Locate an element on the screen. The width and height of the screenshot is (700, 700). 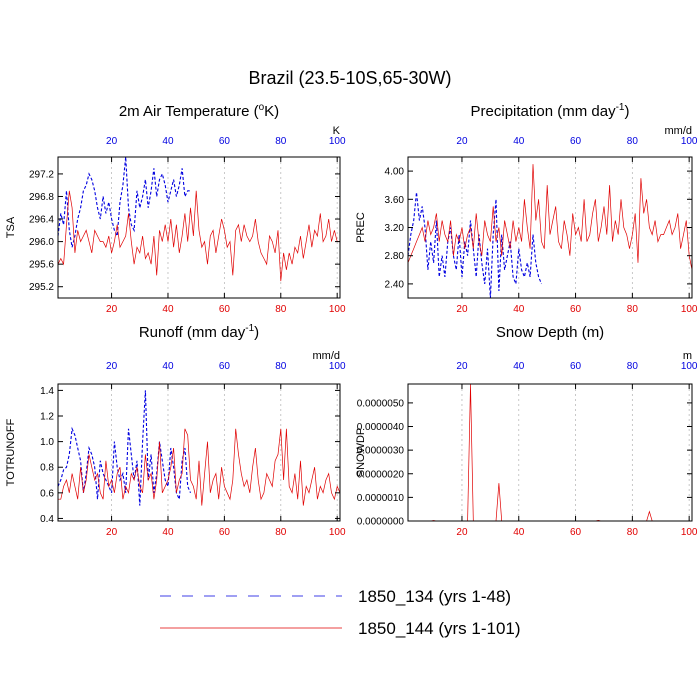
panel-title: Snow Depth (m) is located at coordinates (550, 332).